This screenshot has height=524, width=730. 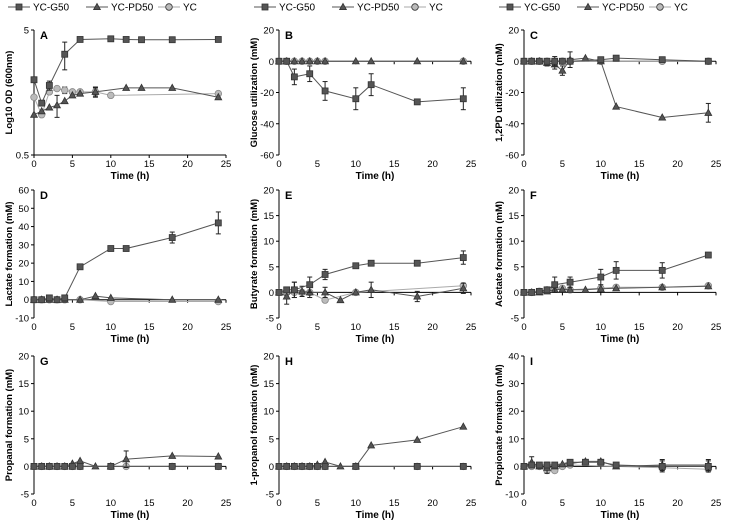 What do you see at coordinates (513, 384) in the screenshot?
I see `y-tick-label: 30` at bounding box center [513, 384].